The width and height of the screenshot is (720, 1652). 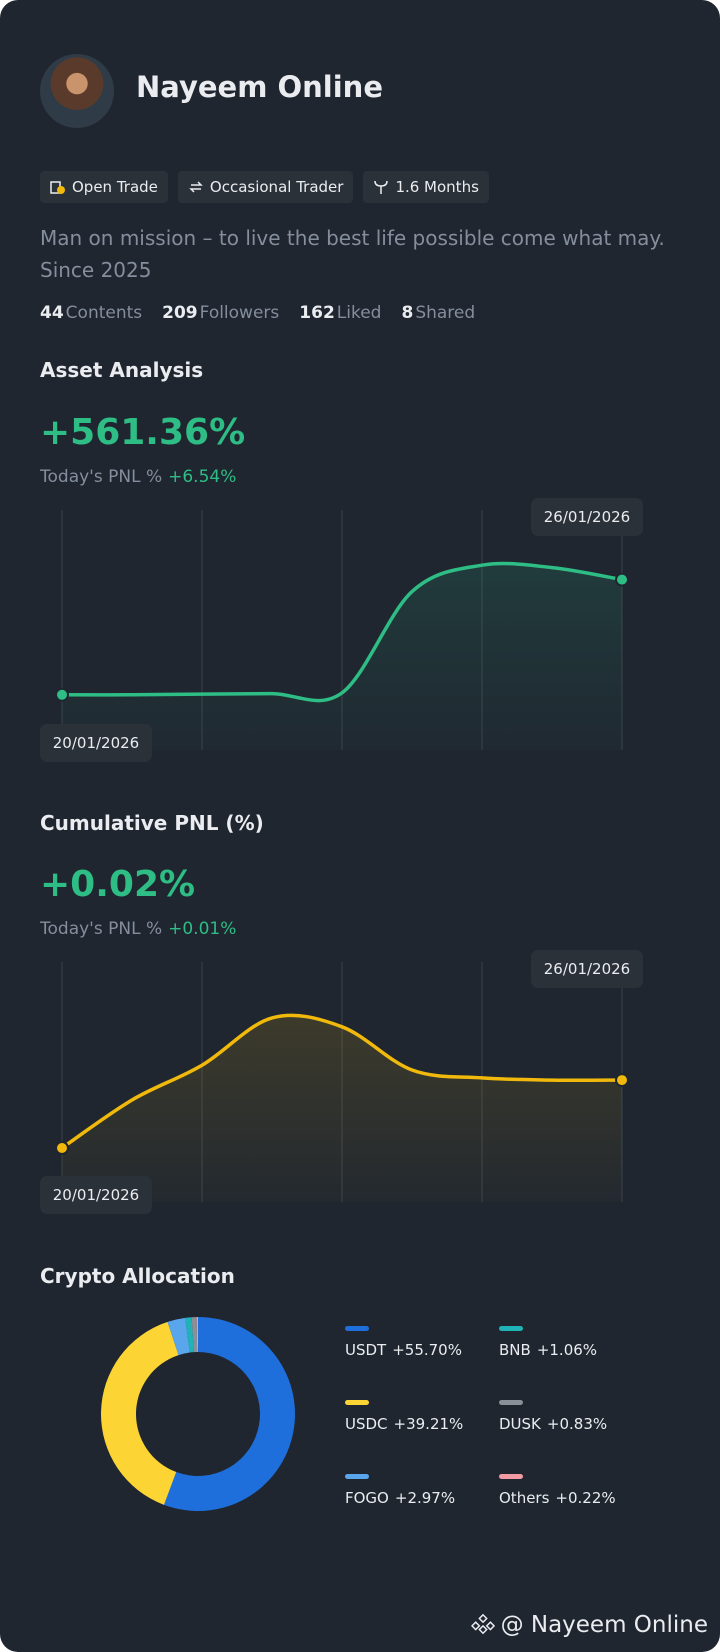 I want to click on stat-label: Contents, so click(x=104, y=313).